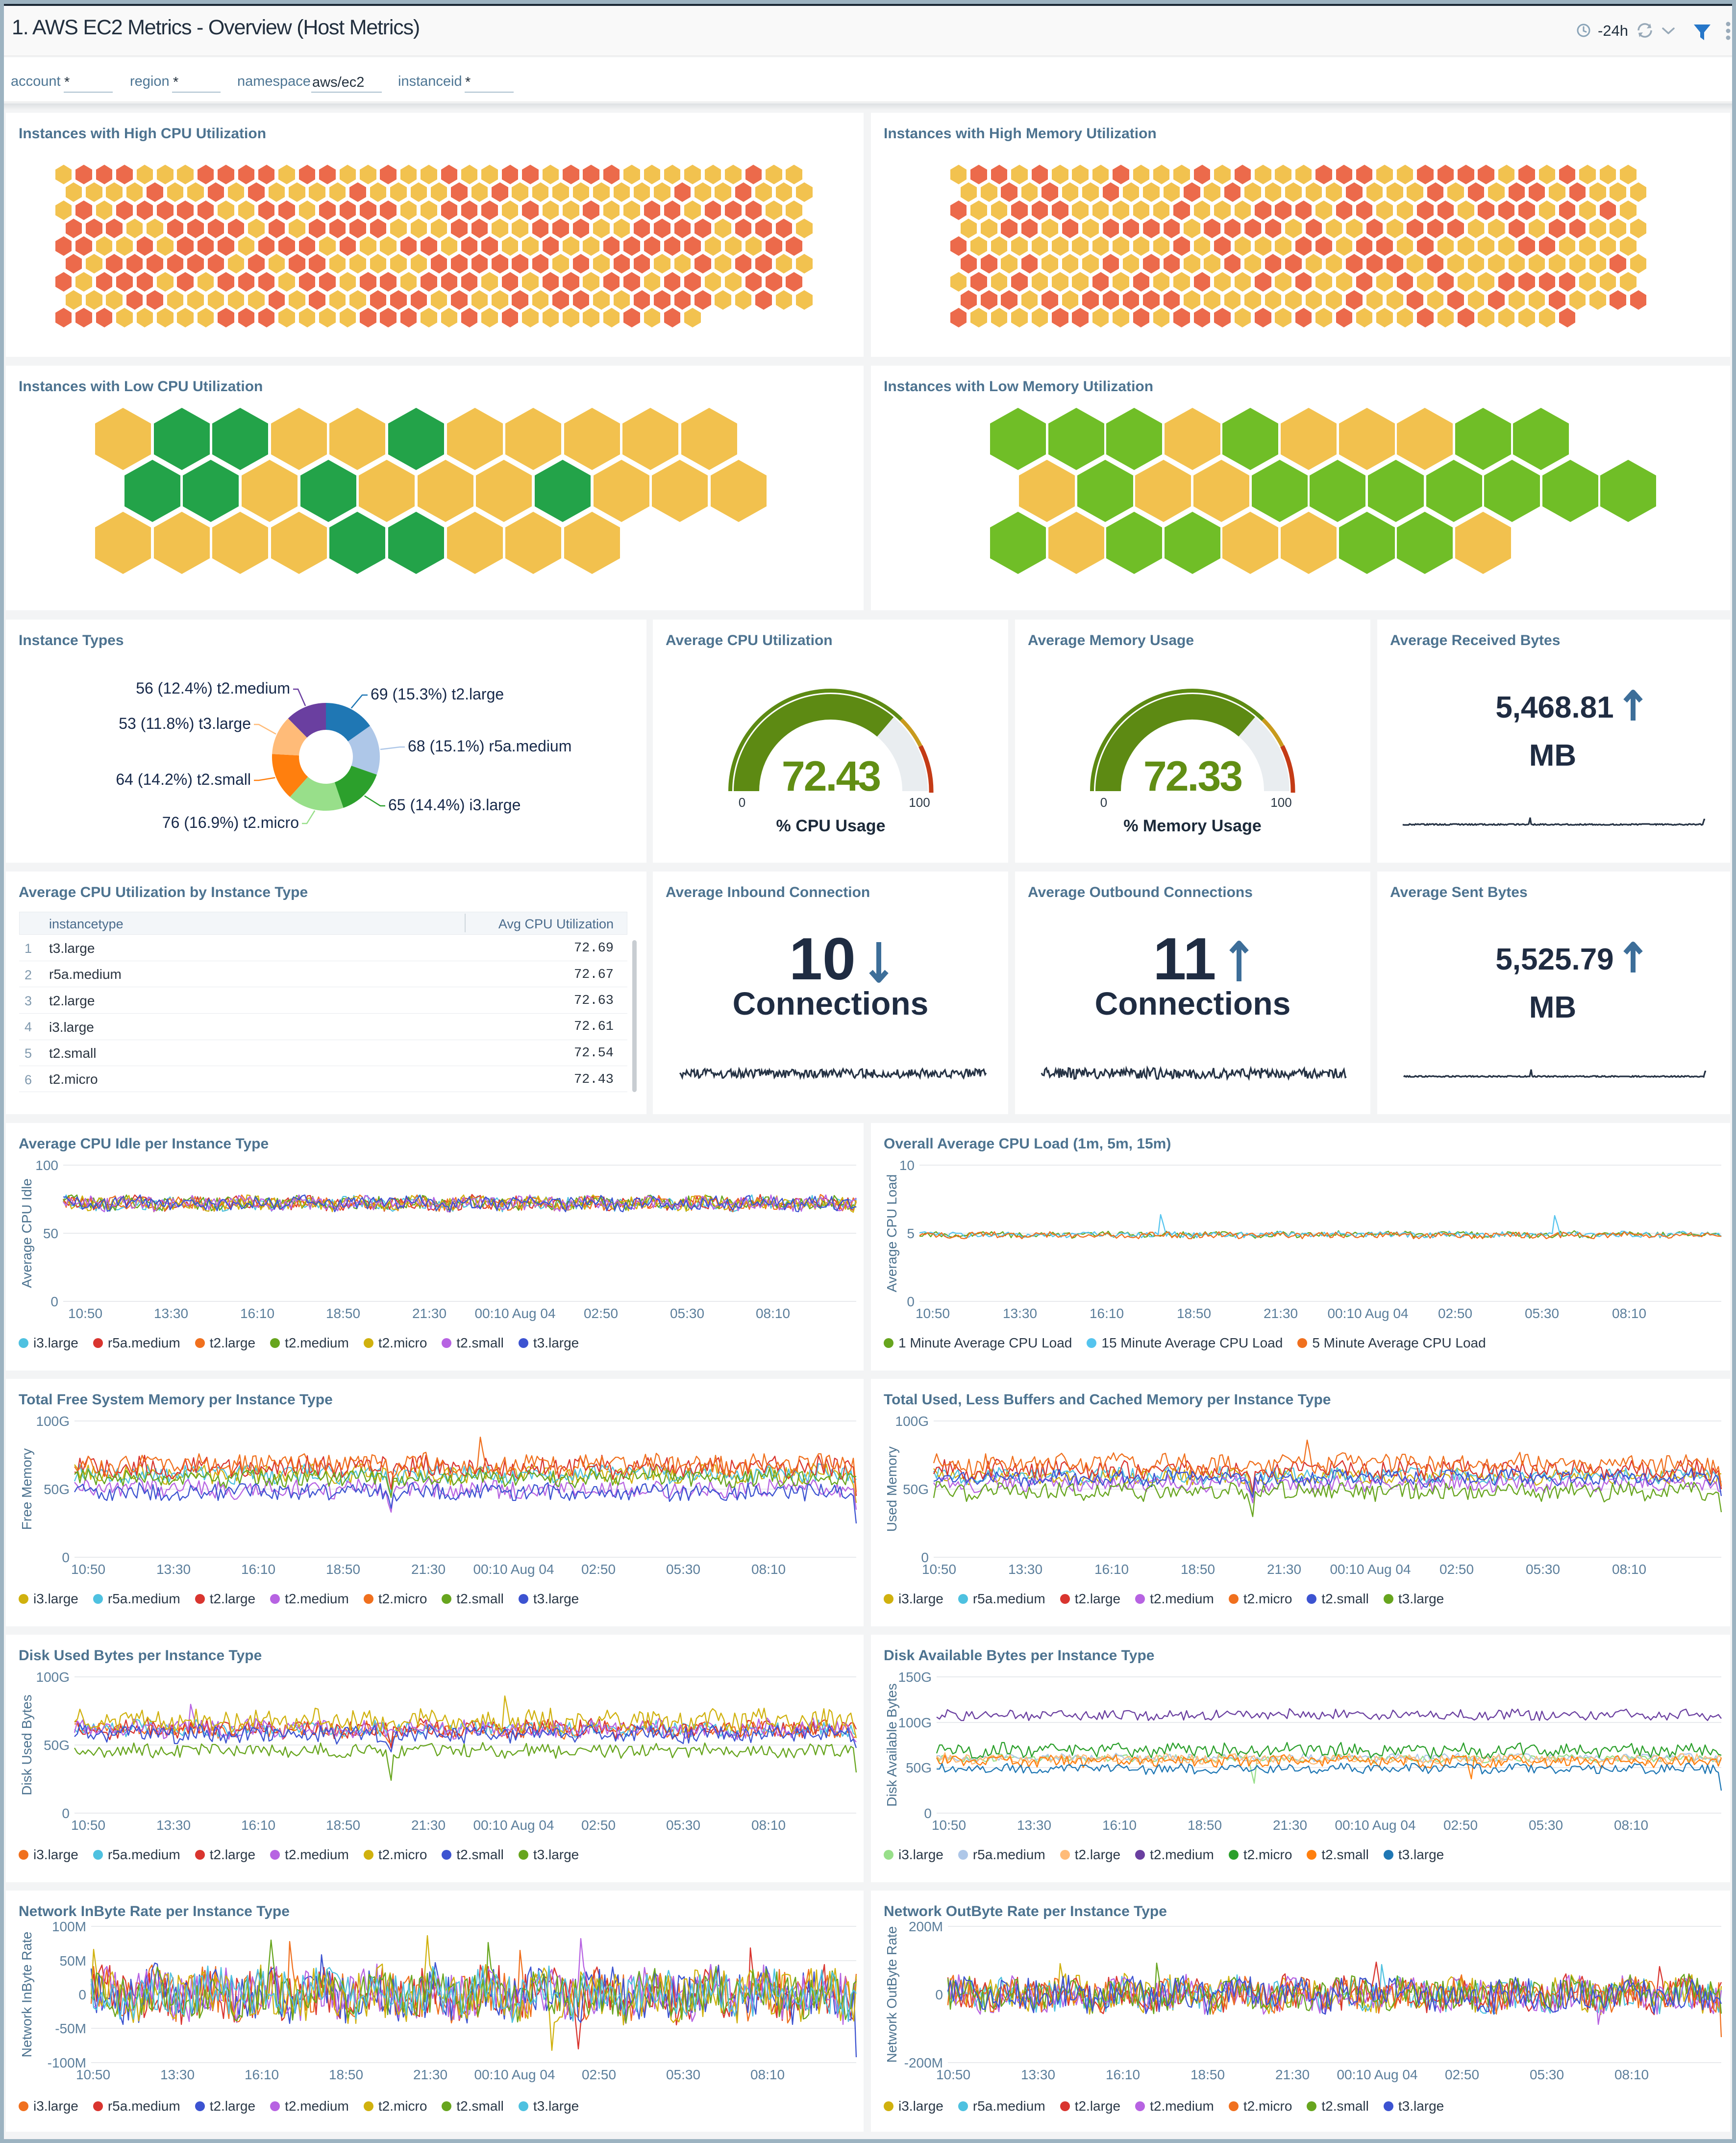 This screenshot has width=1736, height=2143. What do you see at coordinates (70, 2028) in the screenshot?
I see `svg-text: -50M` at bounding box center [70, 2028].